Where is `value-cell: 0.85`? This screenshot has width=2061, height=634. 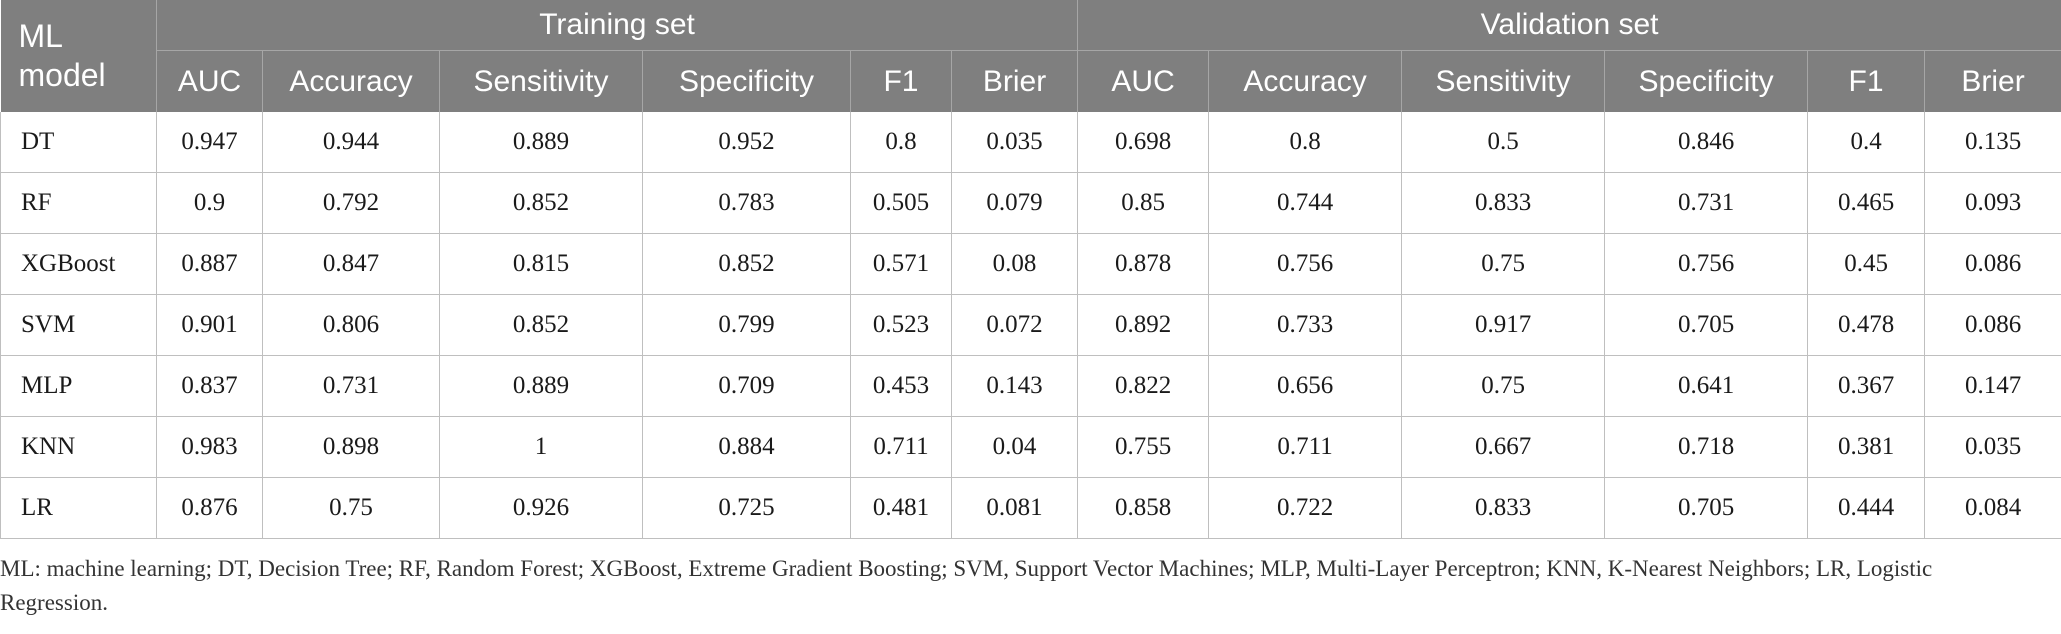 value-cell: 0.85 is located at coordinates (1143, 203).